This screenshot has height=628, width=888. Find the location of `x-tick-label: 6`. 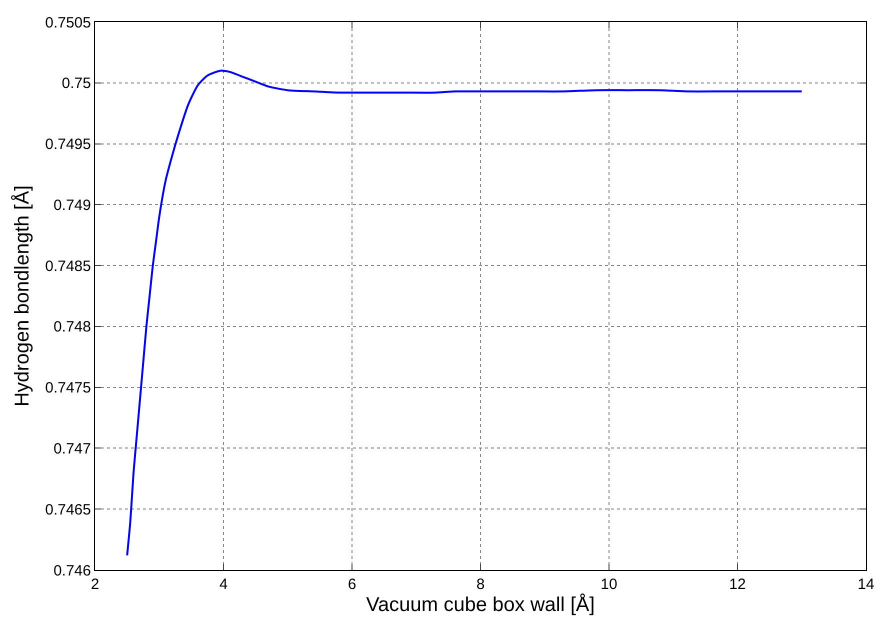

x-tick-label: 6 is located at coordinates (352, 584).